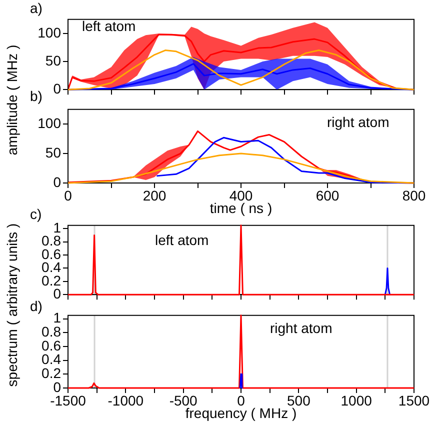 This screenshot has width=434, height=426. What do you see at coordinates (68, 195) in the screenshot?
I see `x-tick-label: 0` at bounding box center [68, 195].